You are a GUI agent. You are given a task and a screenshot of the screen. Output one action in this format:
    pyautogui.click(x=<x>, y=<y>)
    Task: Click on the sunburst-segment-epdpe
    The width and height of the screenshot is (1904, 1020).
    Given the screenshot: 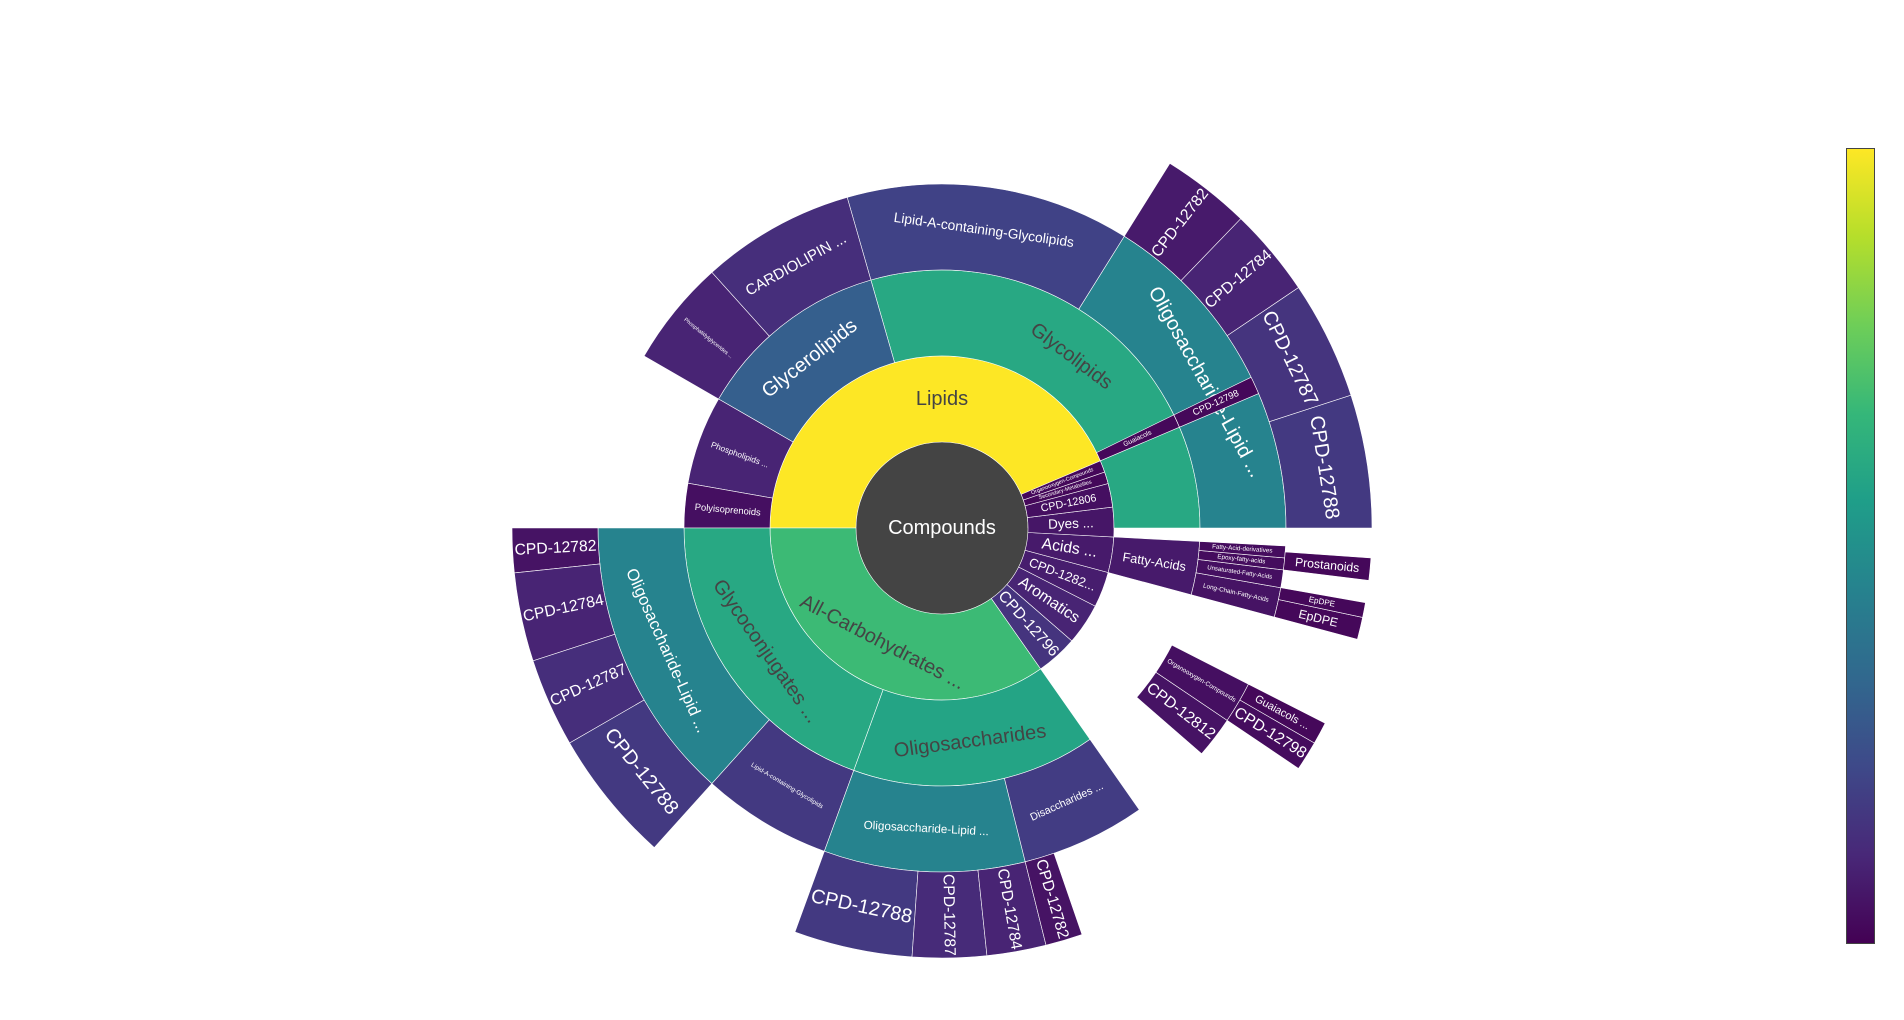 What is the action you would take?
    pyautogui.click(x=1322, y=602)
    